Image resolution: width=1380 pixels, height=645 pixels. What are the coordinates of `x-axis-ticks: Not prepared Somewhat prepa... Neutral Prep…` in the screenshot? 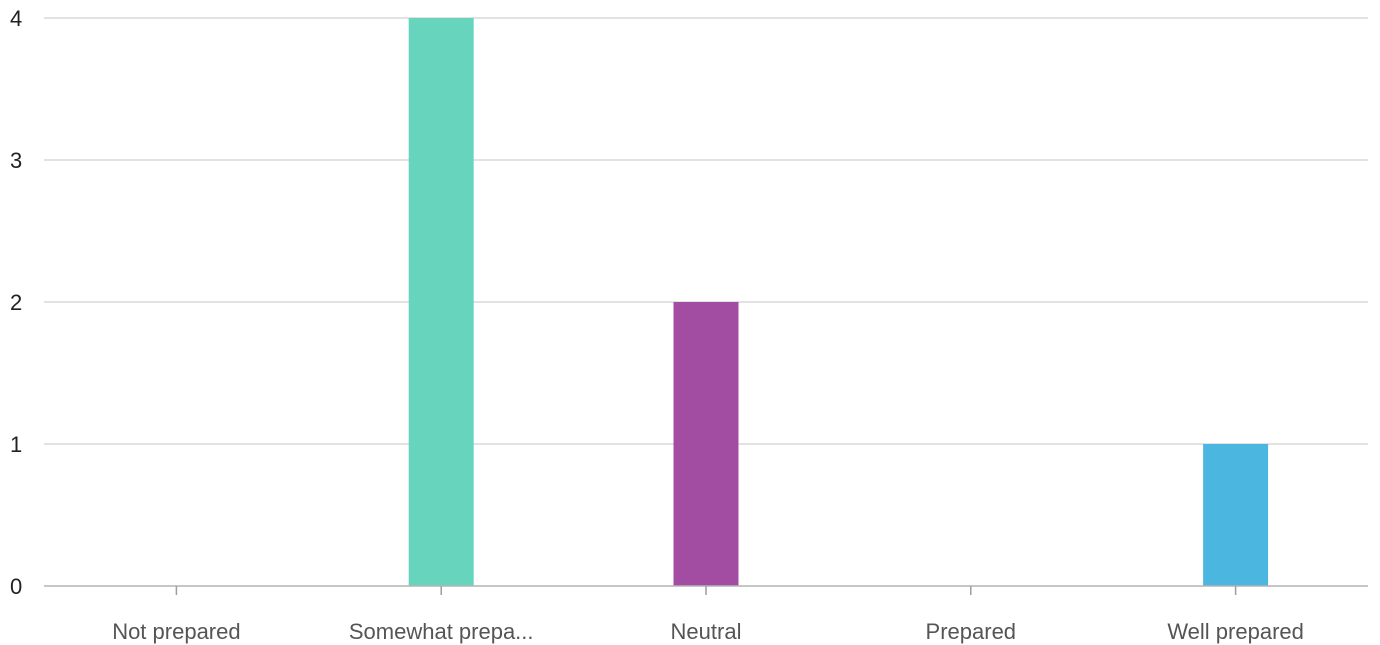 It's located at (708, 615).